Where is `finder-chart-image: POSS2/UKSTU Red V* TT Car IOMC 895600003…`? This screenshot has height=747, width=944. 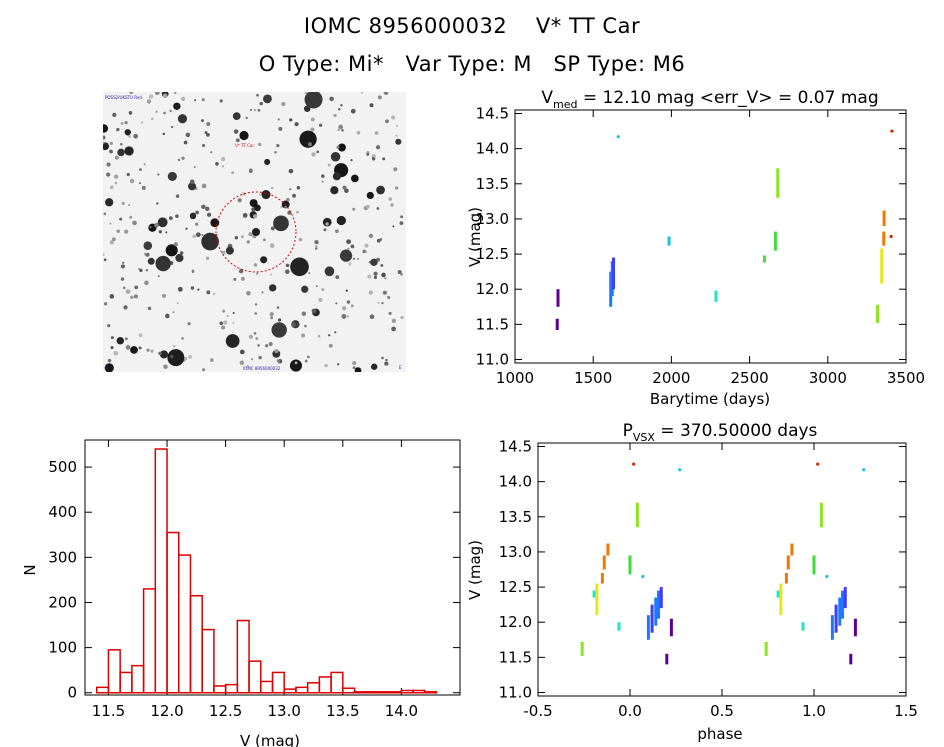 finder-chart-image: POSS2/UKSTU Red V* TT Car IOMC 895600003… is located at coordinates (254, 232).